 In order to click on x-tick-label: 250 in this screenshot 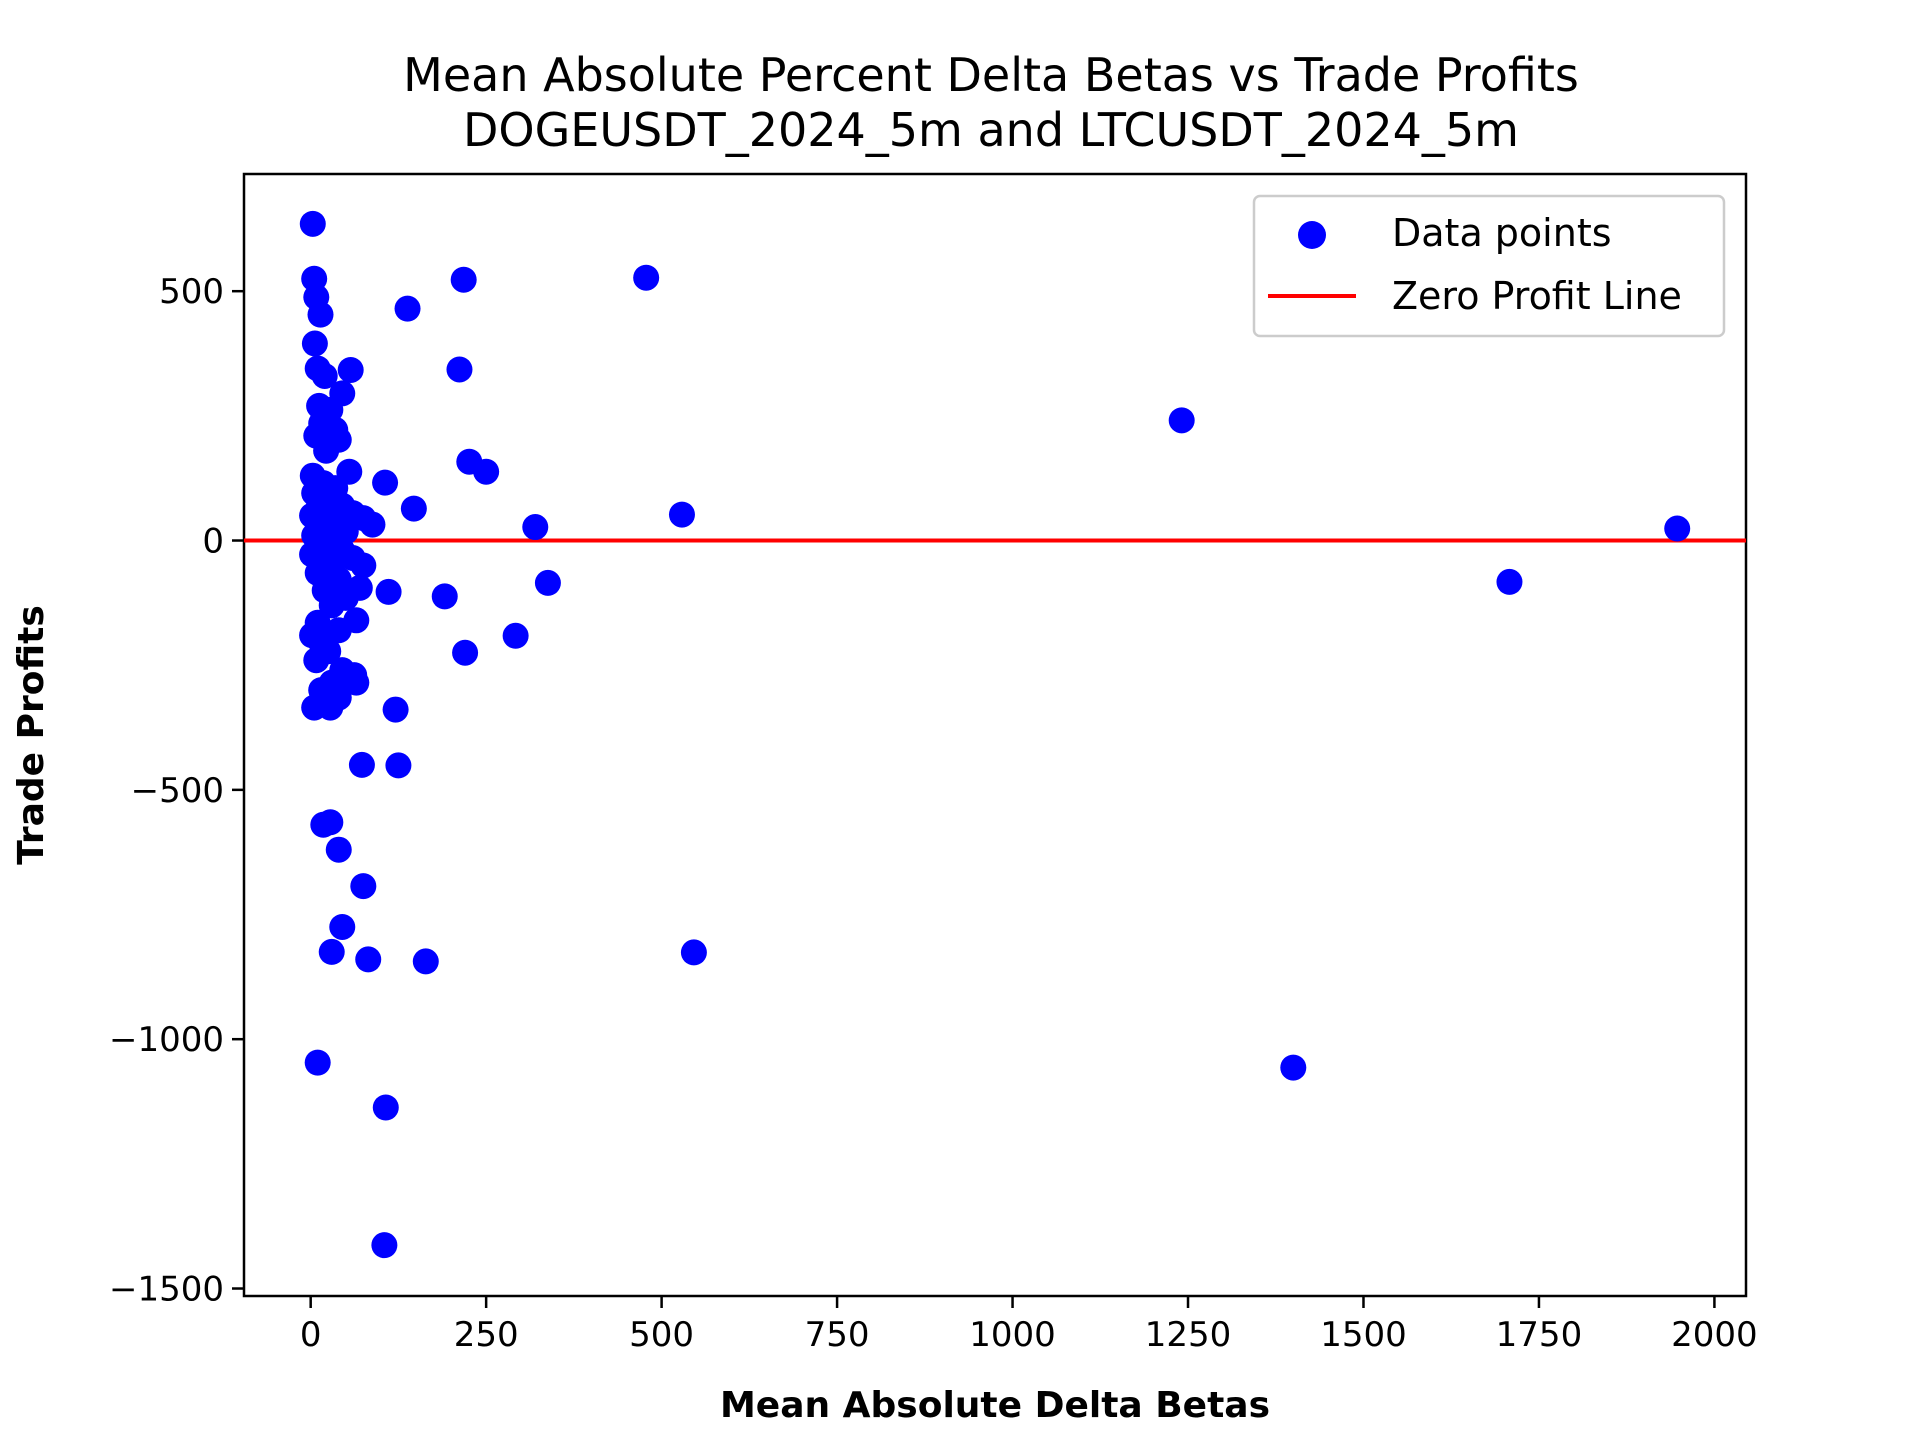, I will do `click(486, 1335)`.